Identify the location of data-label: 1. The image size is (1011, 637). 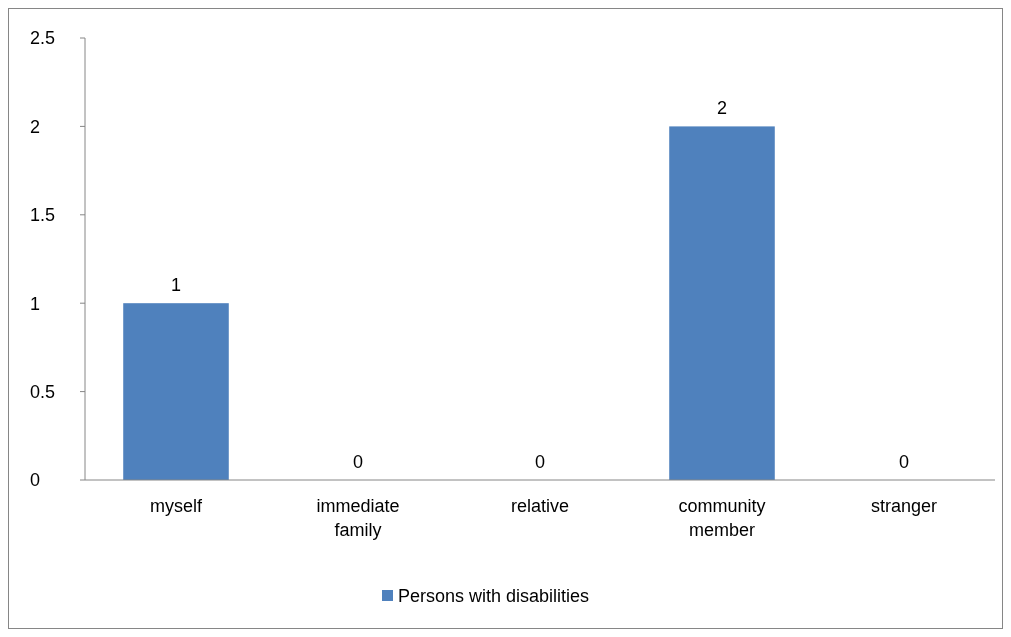
(176, 285).